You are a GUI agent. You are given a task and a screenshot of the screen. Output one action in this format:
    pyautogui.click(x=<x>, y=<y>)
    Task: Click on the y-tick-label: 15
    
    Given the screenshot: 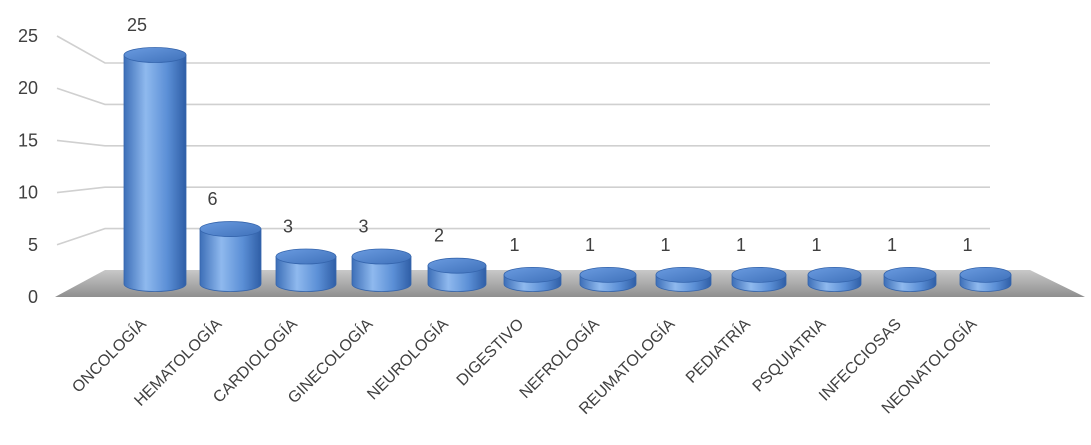 What is the action you would take?
    pyautogui.click(x=28, y=140)
    